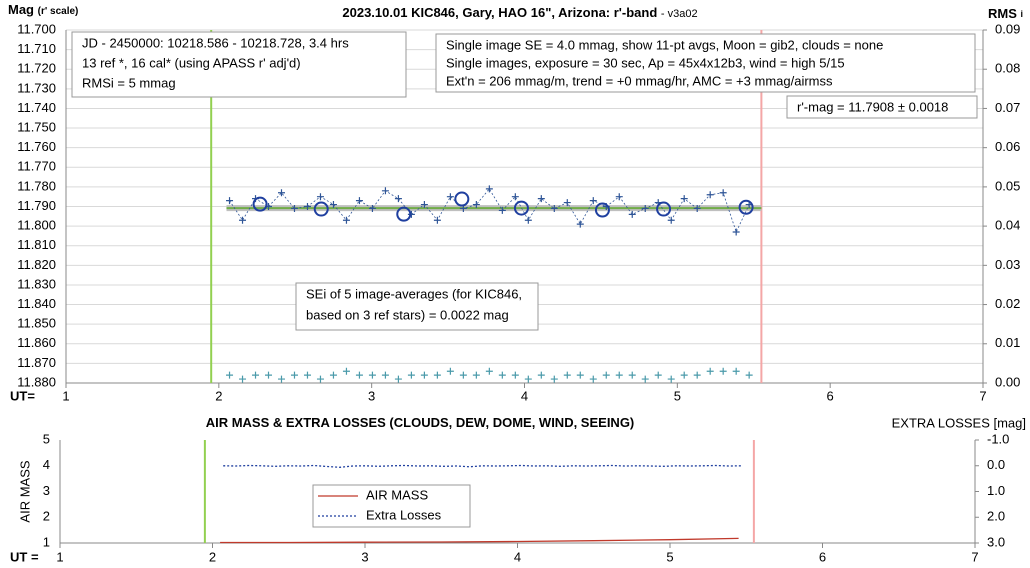 The image size is (1030, 568). What do you see at coordinates (1022, 14) in the screenshot?
I see `y2-label-sub: i` at bounding box center [1022, 14].